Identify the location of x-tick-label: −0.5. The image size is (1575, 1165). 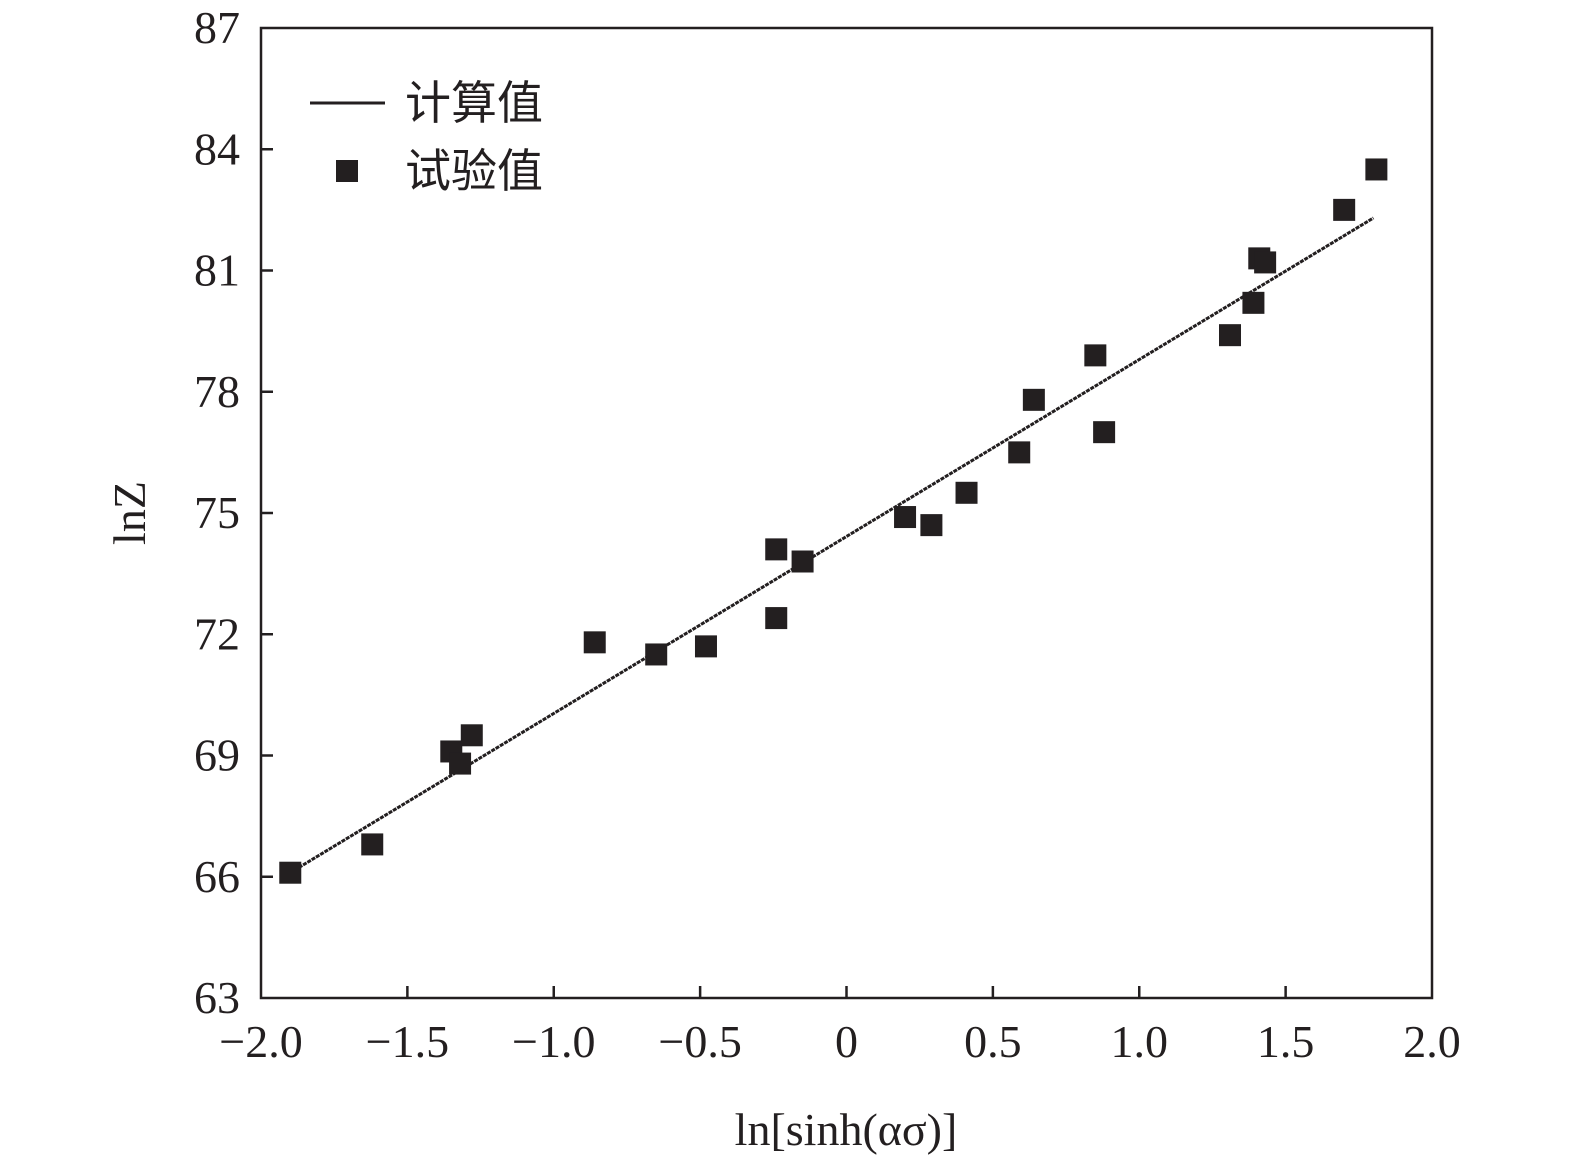
(699, 1041).